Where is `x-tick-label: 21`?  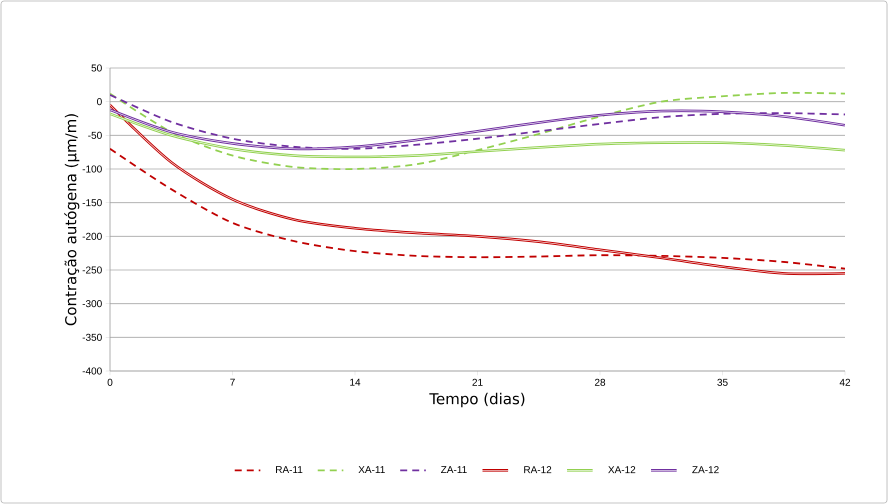 x-tick-label: 21 is located at coordinates (477, 382).